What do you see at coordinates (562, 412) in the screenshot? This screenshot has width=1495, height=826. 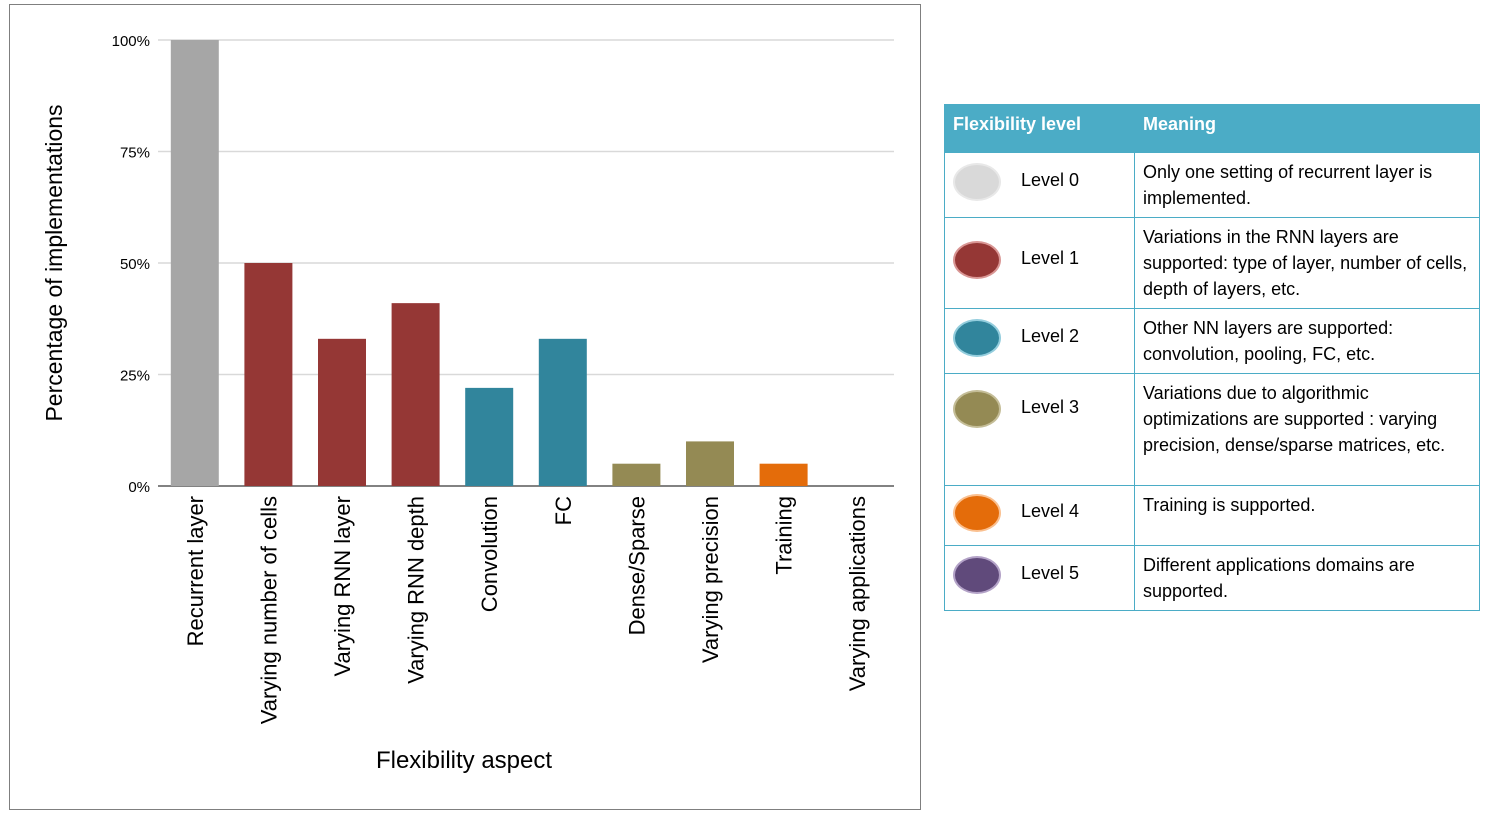 I see `bar-fc` at bounding box center [562, 412].